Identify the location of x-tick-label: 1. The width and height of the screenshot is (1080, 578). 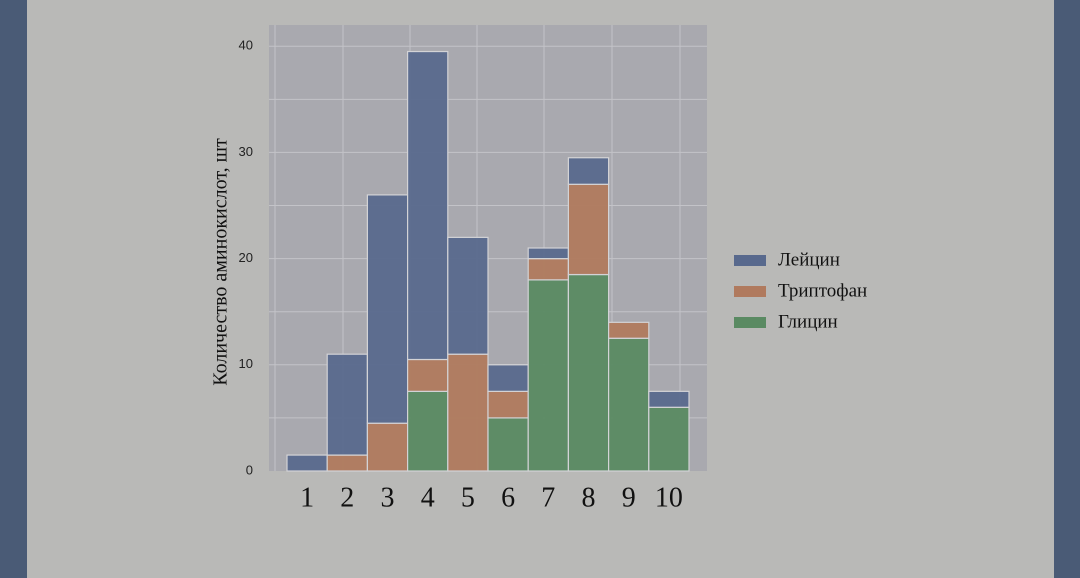
(307, 497).